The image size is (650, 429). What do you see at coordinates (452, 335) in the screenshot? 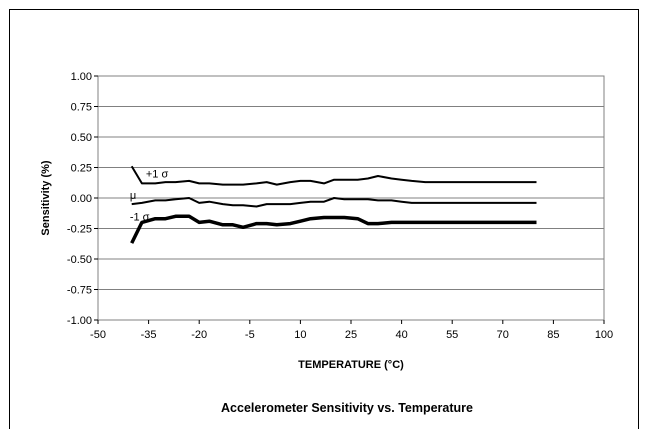
I see `x-tick-label: 55` at bounding box center [452, 335].